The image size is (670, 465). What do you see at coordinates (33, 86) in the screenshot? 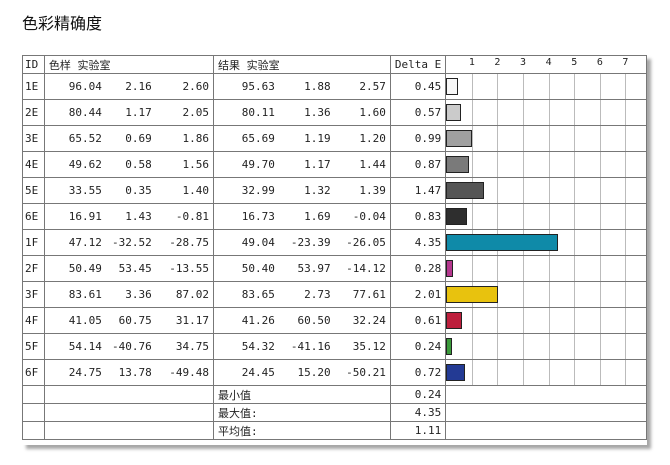
I see `row-id: 1E` at bounding box center [33, 86].